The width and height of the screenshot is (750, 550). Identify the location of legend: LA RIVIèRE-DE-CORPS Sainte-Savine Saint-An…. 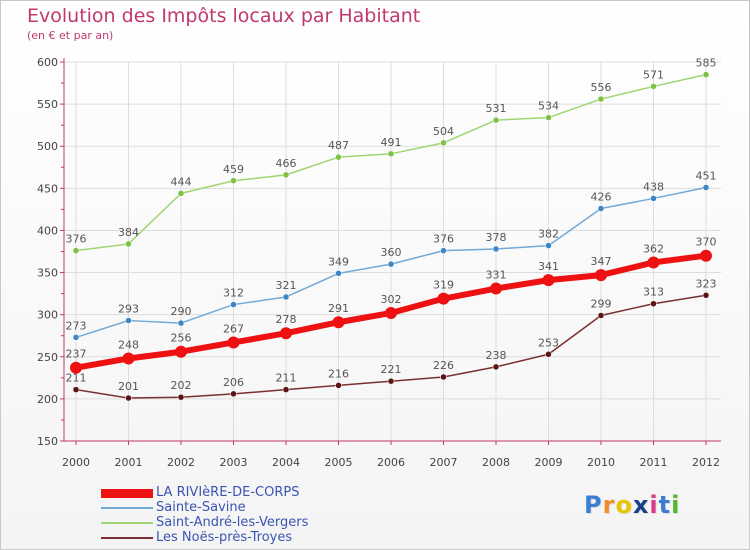
(231, 515).